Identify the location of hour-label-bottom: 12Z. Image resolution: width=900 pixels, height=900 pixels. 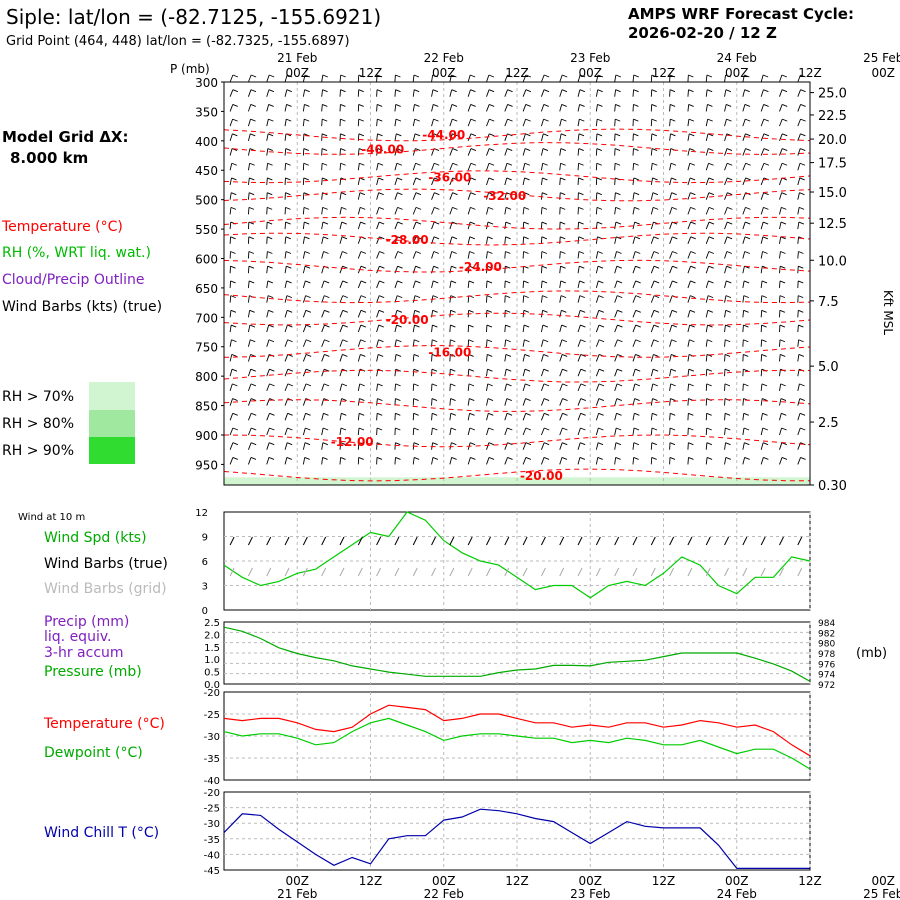
(664, 881).